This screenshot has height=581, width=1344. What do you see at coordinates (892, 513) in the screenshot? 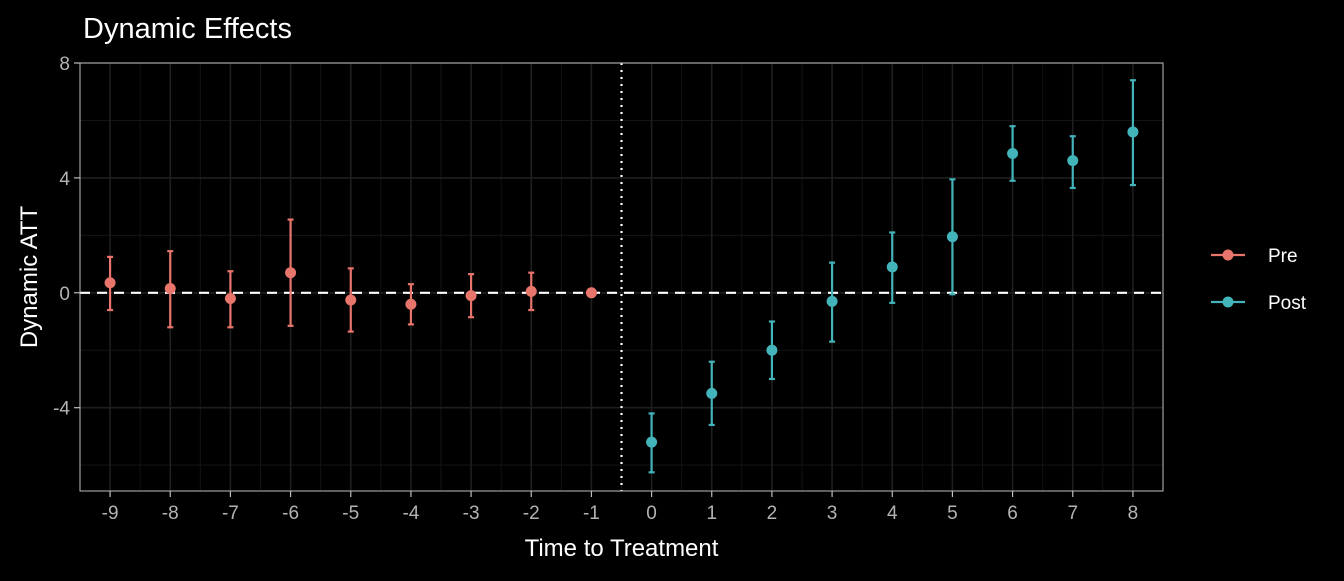
I see `x-tick-label: 4` at bounding box center [892, 513].